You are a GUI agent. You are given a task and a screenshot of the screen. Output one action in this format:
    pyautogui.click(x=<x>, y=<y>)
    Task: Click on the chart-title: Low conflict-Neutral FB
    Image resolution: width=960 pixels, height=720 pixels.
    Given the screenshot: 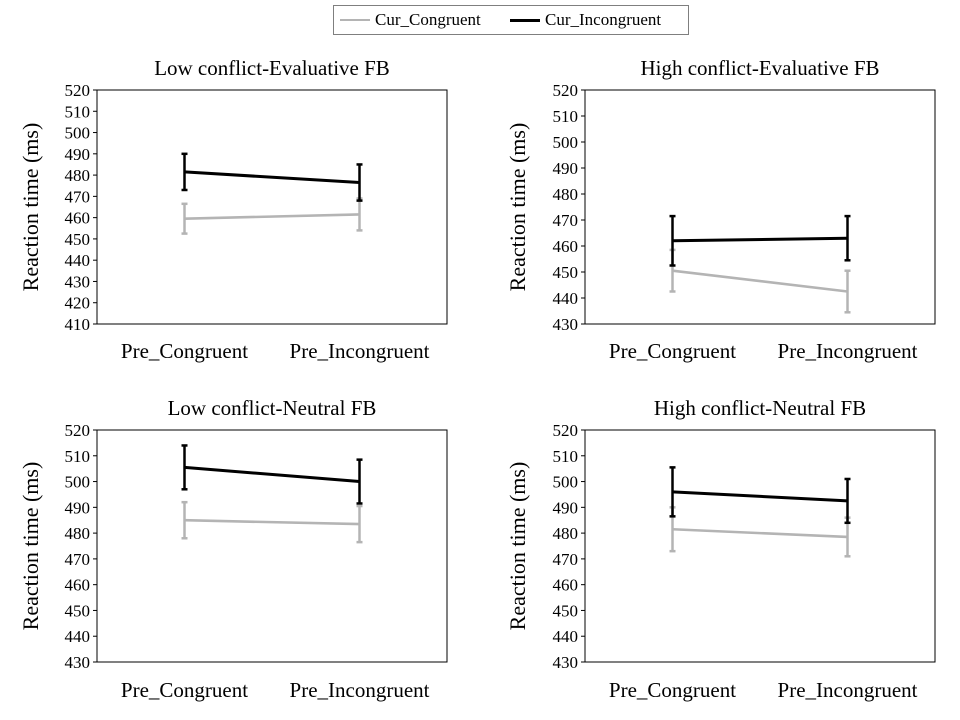 What is the action you would take?
    pyautogui.click(x=272, y=408)
    